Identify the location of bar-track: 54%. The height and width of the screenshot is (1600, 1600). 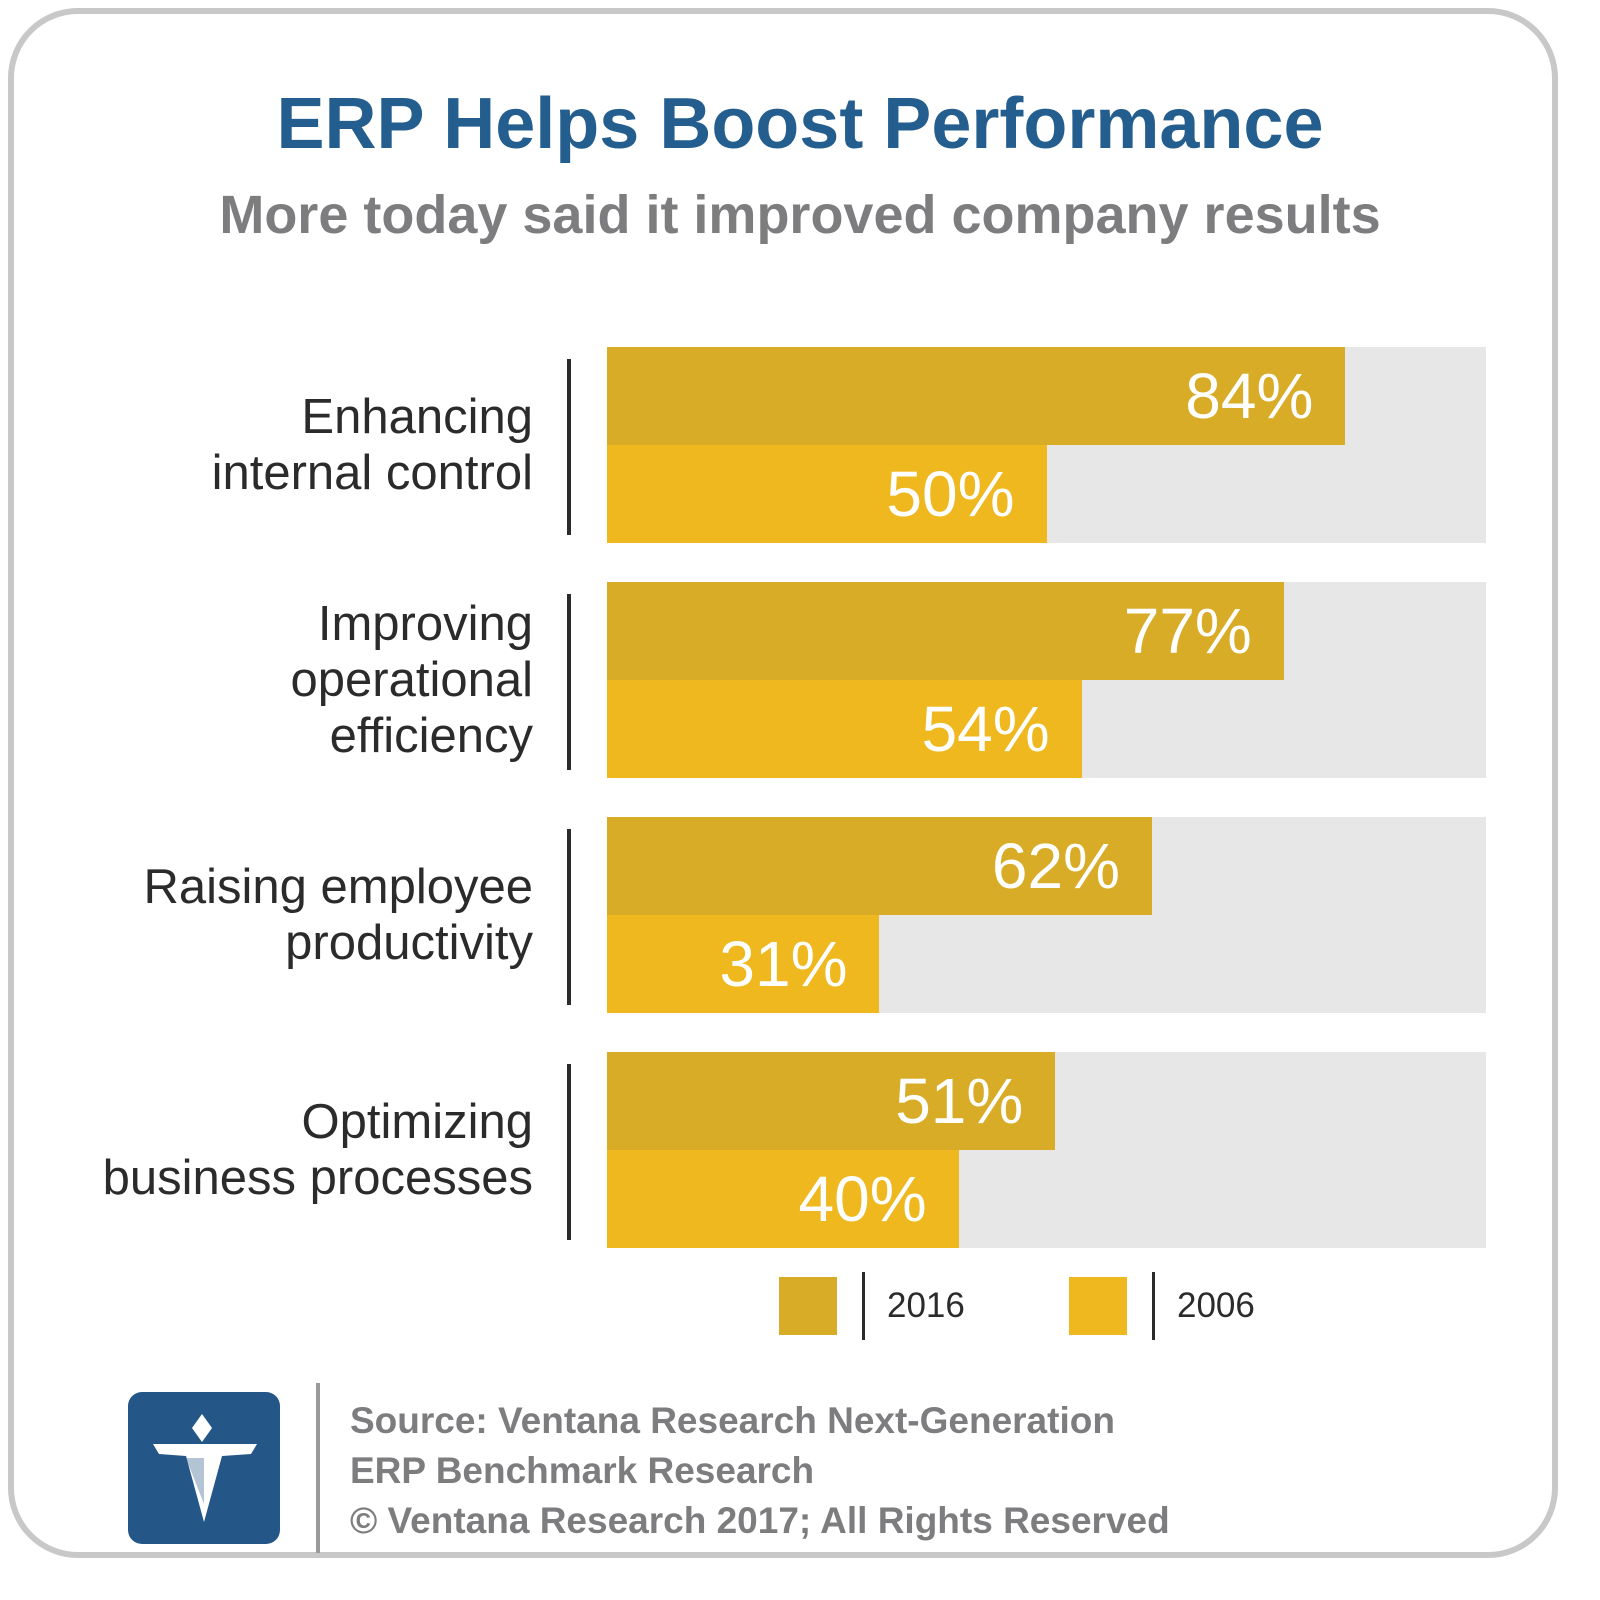
(1046, 729).